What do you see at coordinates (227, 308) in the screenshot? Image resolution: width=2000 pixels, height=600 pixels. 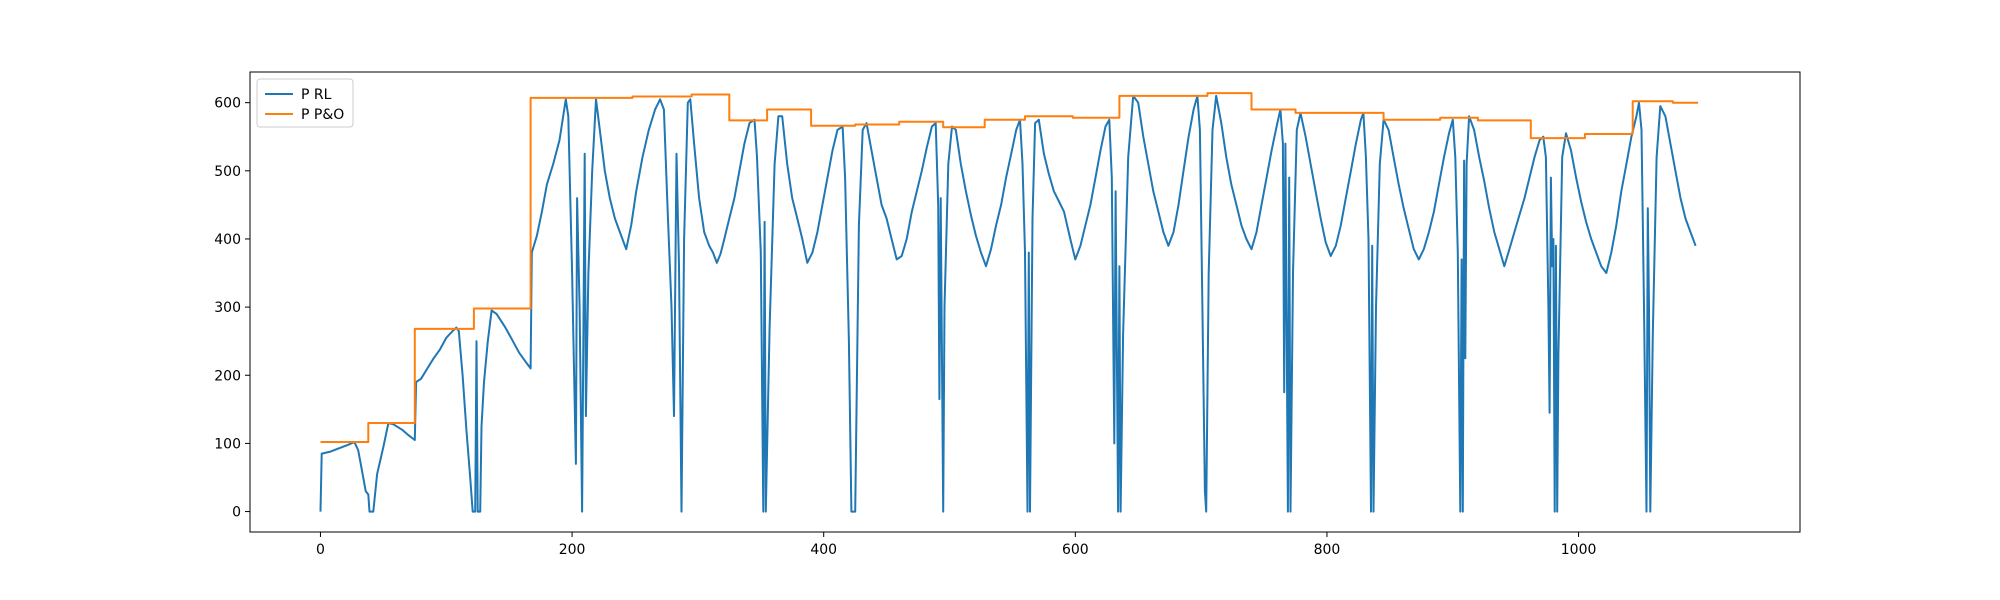 I see `y-tick-label: 300` at bounding box center [227, 308].